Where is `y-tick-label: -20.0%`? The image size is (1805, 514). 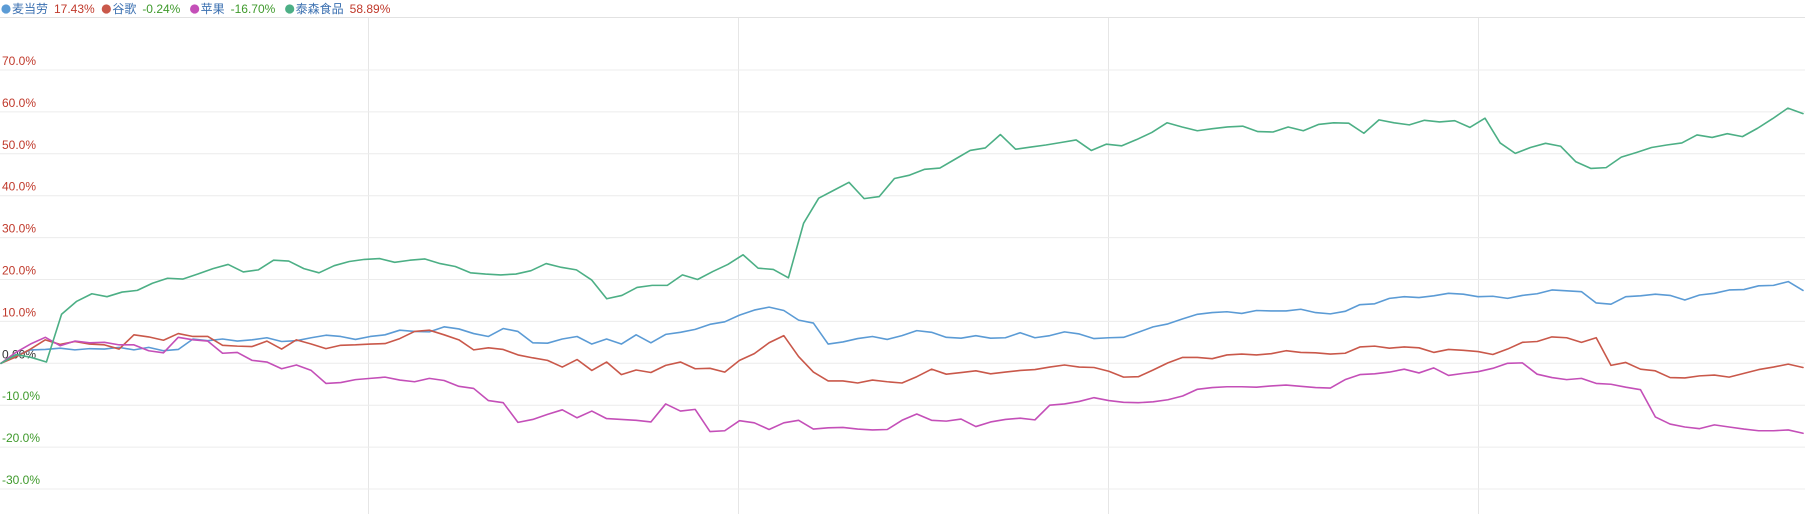 y-tick-label: -20.0% is located at coordinates (21, 438).